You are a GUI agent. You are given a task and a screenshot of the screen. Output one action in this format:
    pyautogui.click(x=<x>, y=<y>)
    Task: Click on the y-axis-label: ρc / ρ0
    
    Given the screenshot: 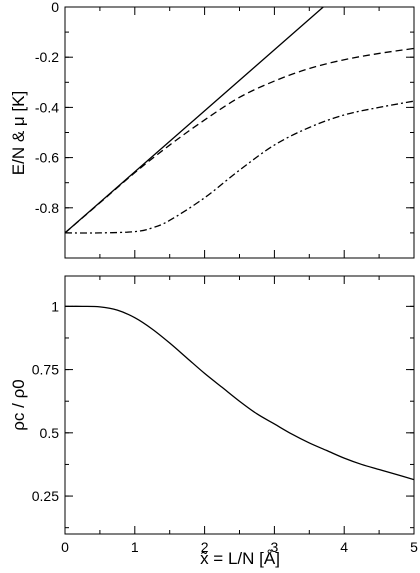 What is the action you would take?
    pyautogui.click(x=18, y=404)
    